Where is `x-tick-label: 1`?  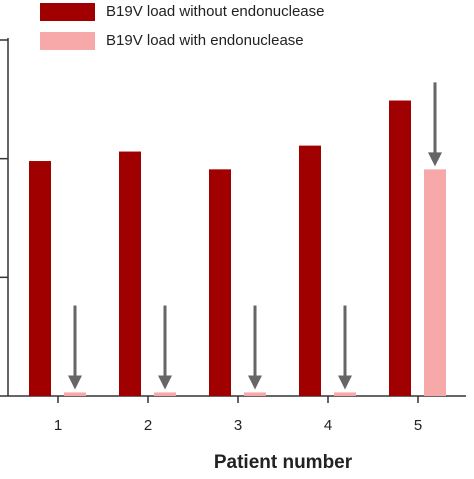
x-tick-label: 1 is located at coordinates (58, 425).